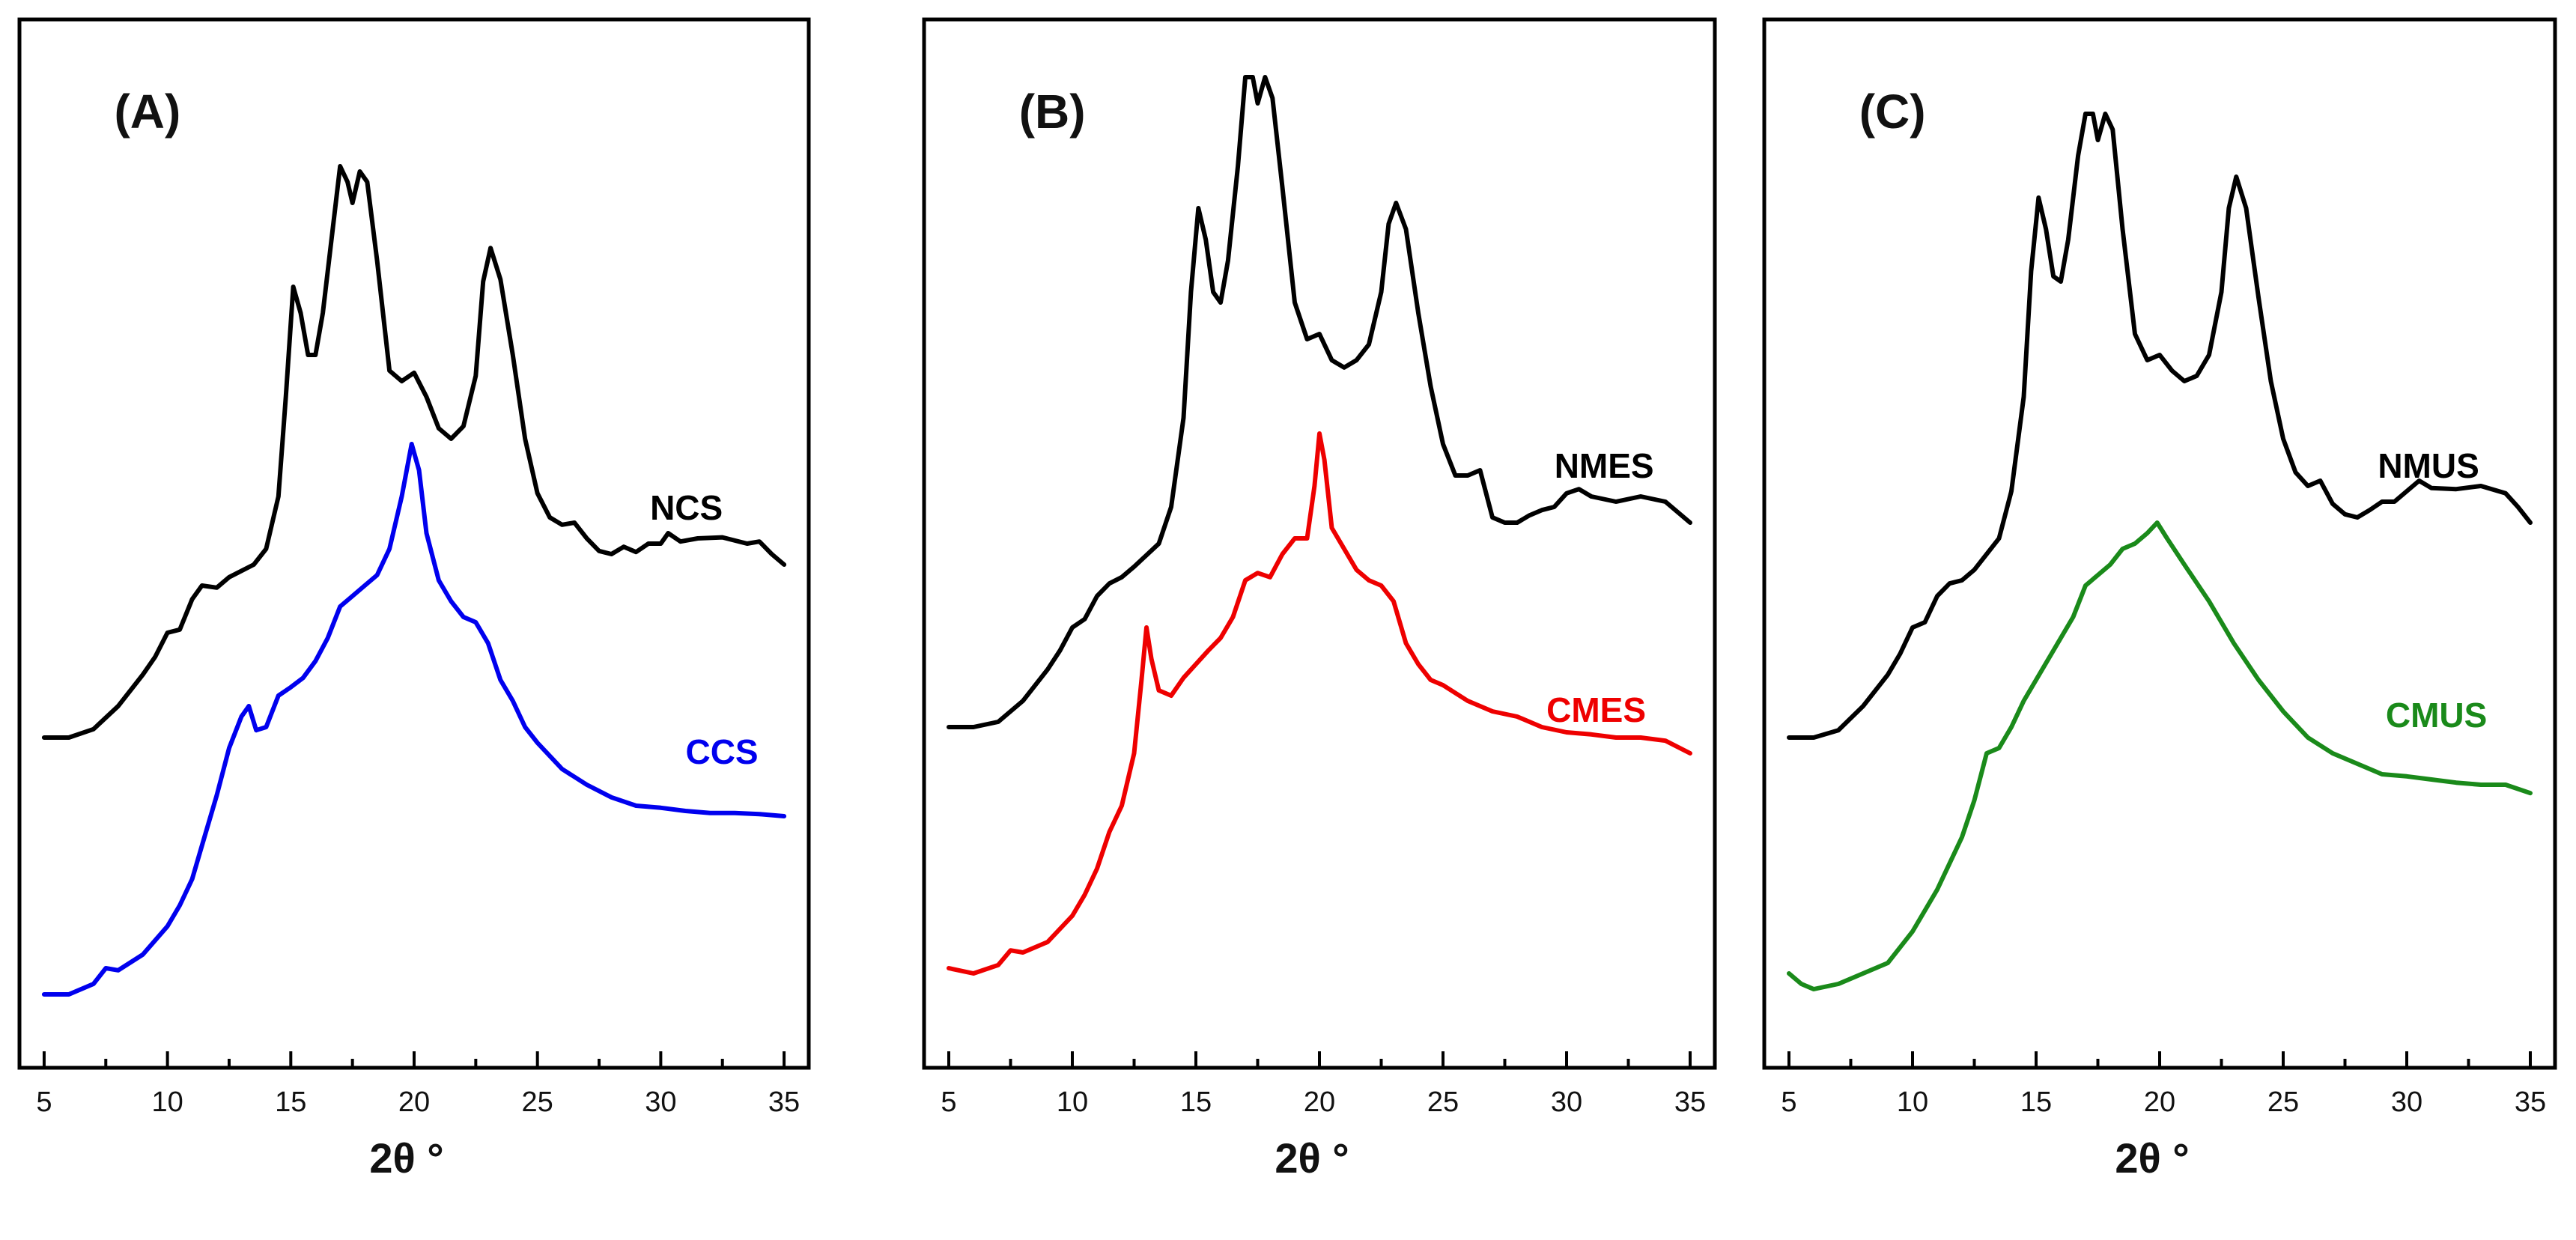  I want to click on series-line-cmes, so click(1319, 703).